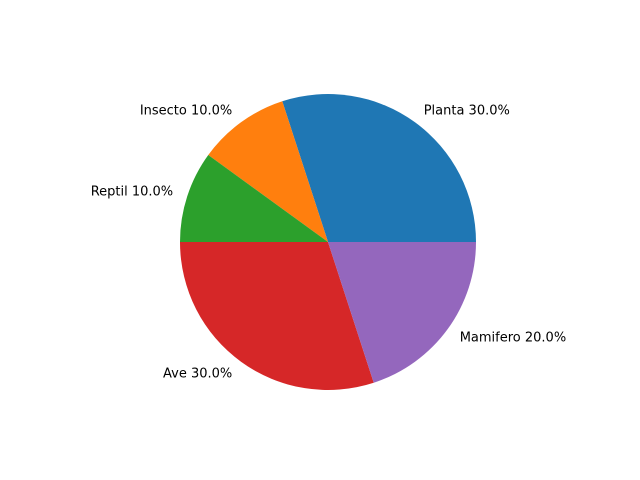  What do you see at coordinates (277, 316) in the screenshot?
I see `pie-slice-ave` at bounding box center [277, 316].